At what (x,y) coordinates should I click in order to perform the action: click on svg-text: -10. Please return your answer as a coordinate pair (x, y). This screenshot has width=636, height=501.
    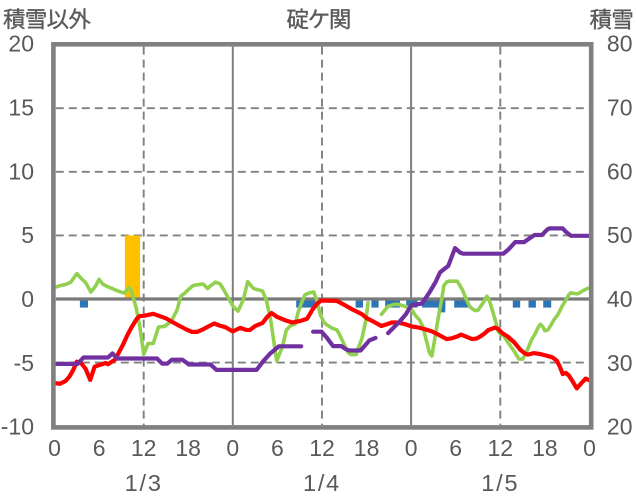
    Looking at the image, I should click on (17, 427).